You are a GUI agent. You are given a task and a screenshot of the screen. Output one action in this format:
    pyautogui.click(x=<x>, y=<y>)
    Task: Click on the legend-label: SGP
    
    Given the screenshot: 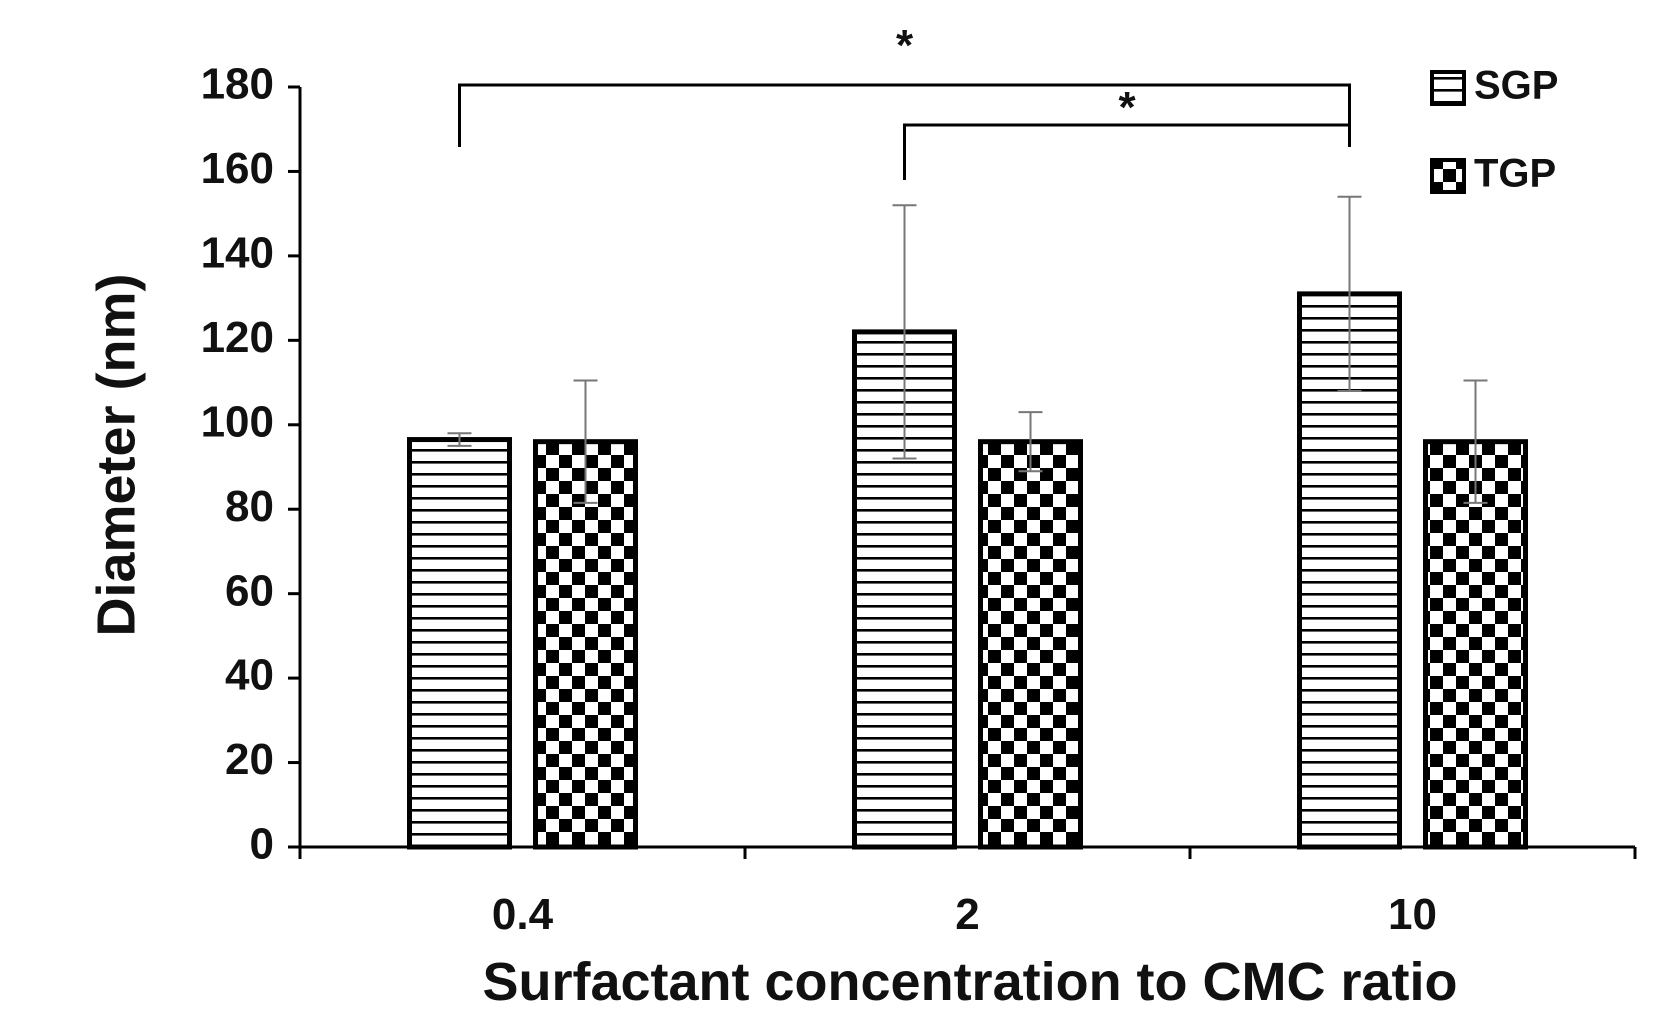 What is the action you would take?
    pyautogui.click(x=1516, y=86)
    